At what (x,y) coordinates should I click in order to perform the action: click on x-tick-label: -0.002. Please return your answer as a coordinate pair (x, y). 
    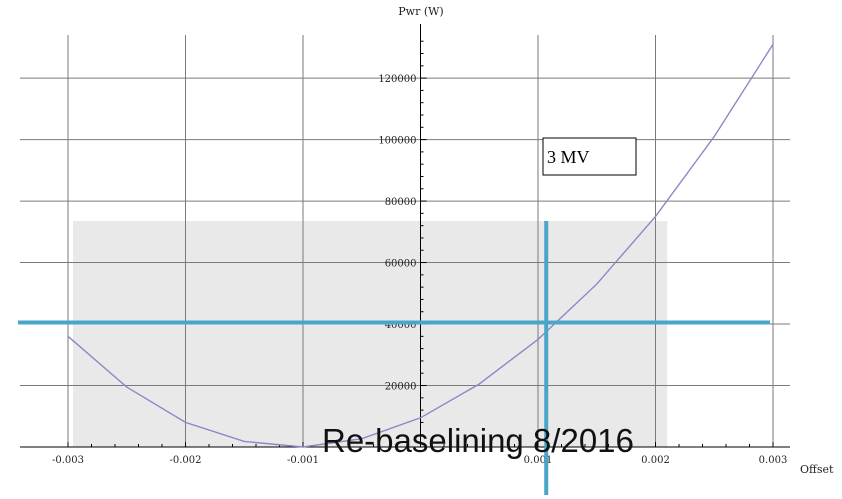
    Looking at the image, I should click on (185, 460).